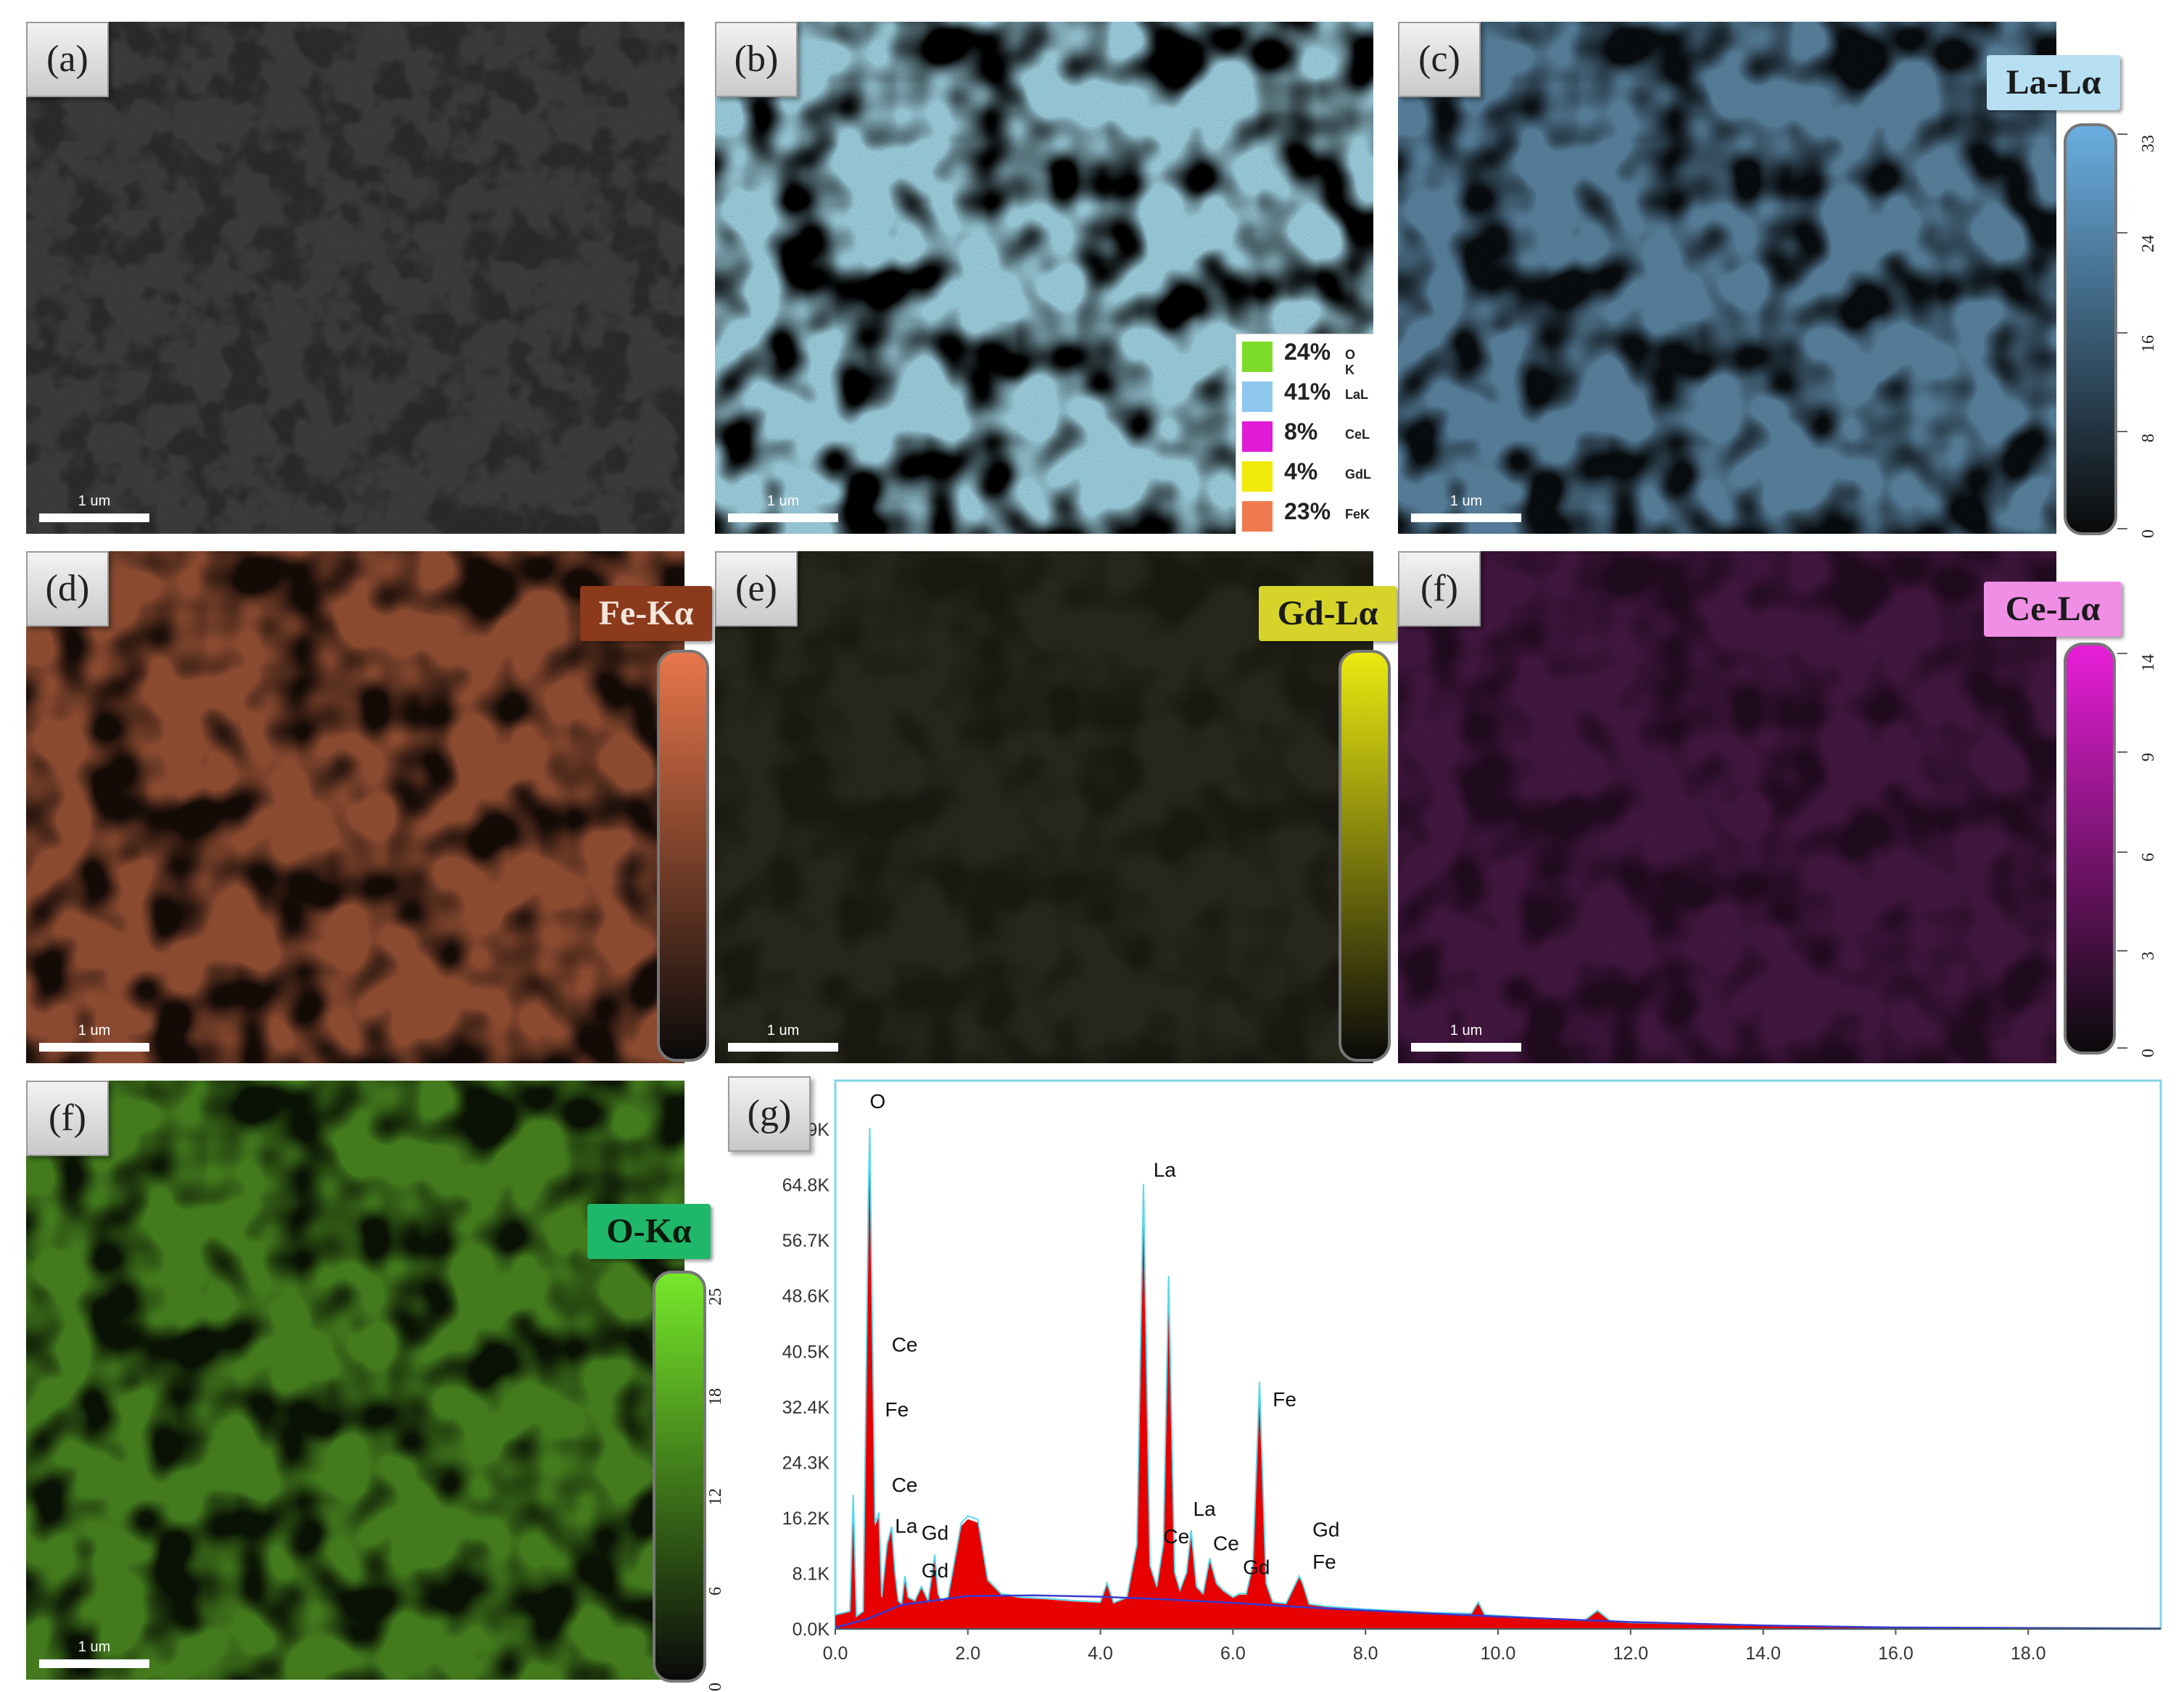 The height and width of the screenshot is (1692, 2184). I want to click on composite-eds-map, so click(1044, 278).